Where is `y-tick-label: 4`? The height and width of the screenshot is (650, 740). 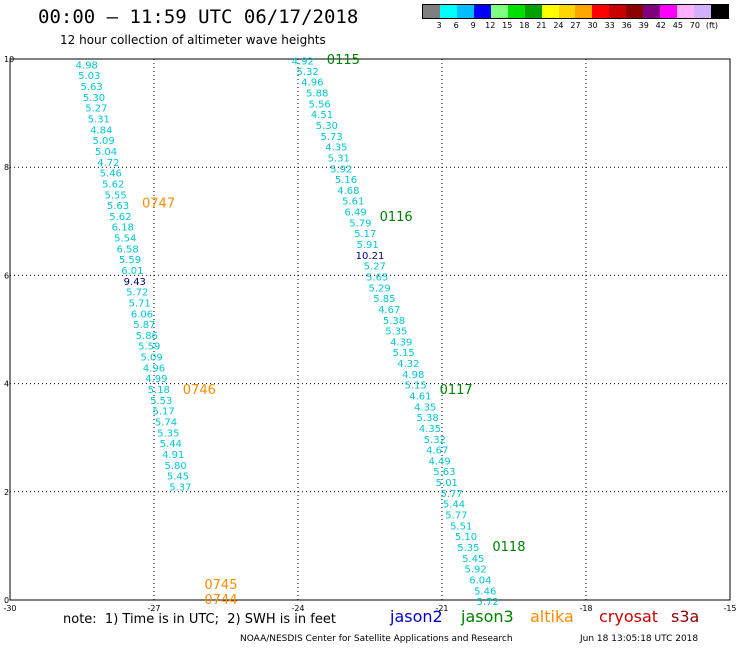
y-tick-label: 4 is located at coordinates (6, 384).